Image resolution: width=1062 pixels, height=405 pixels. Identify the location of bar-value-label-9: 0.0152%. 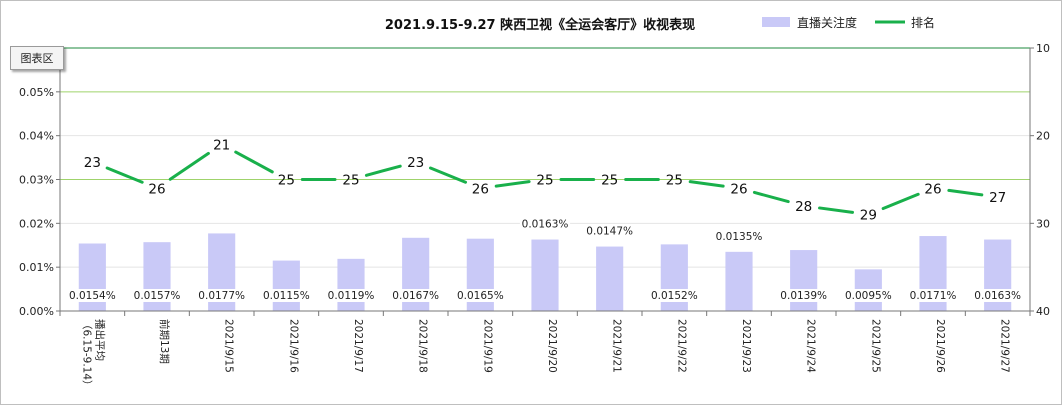
(674, 296).